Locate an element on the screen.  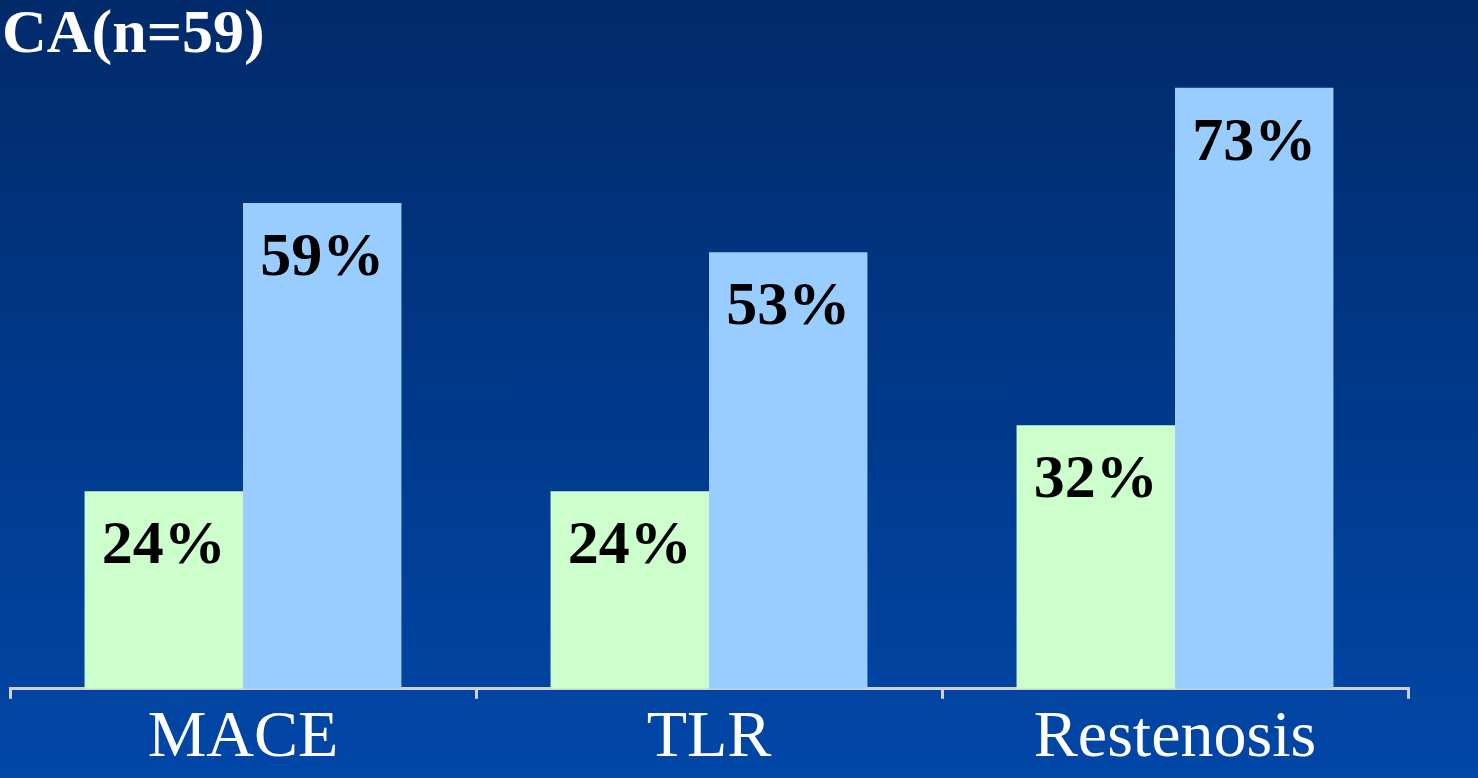
data-label: 59% is located at coordinates (322, 253).